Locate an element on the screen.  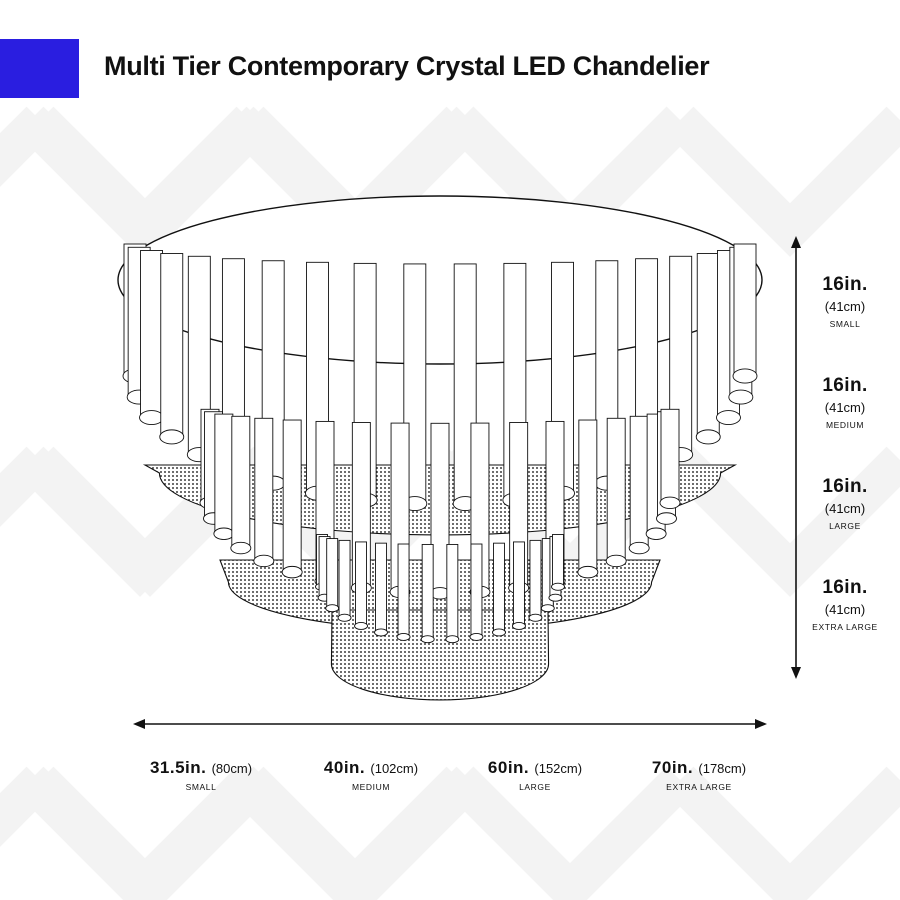
height-dimension-large: 16in. (41cm) LARGE is located at coordinates (845, 503).